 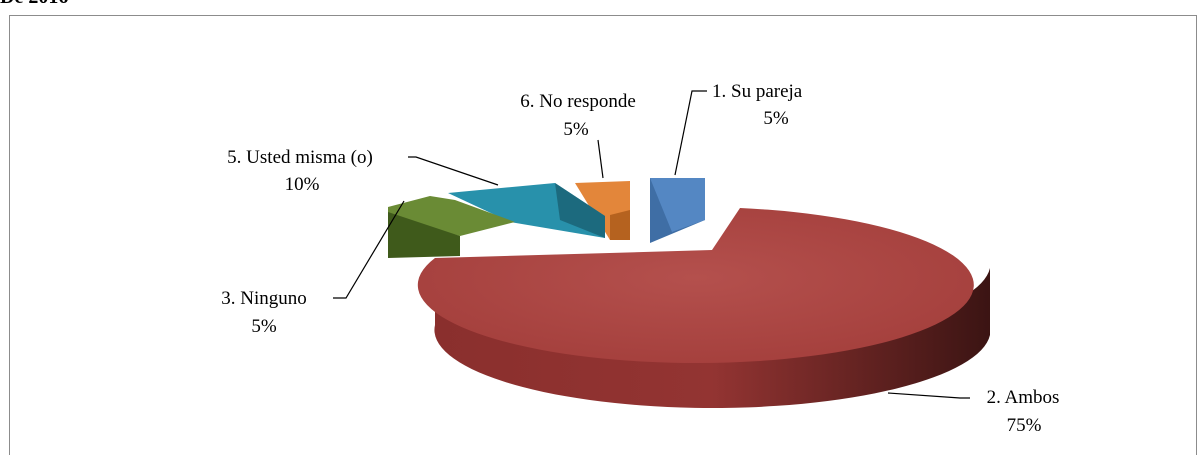 What do you see at coordinates (776, 118) in the screenshot?
I see `label-su-pareja-pct: 5%` at bounding box center [776, 118].